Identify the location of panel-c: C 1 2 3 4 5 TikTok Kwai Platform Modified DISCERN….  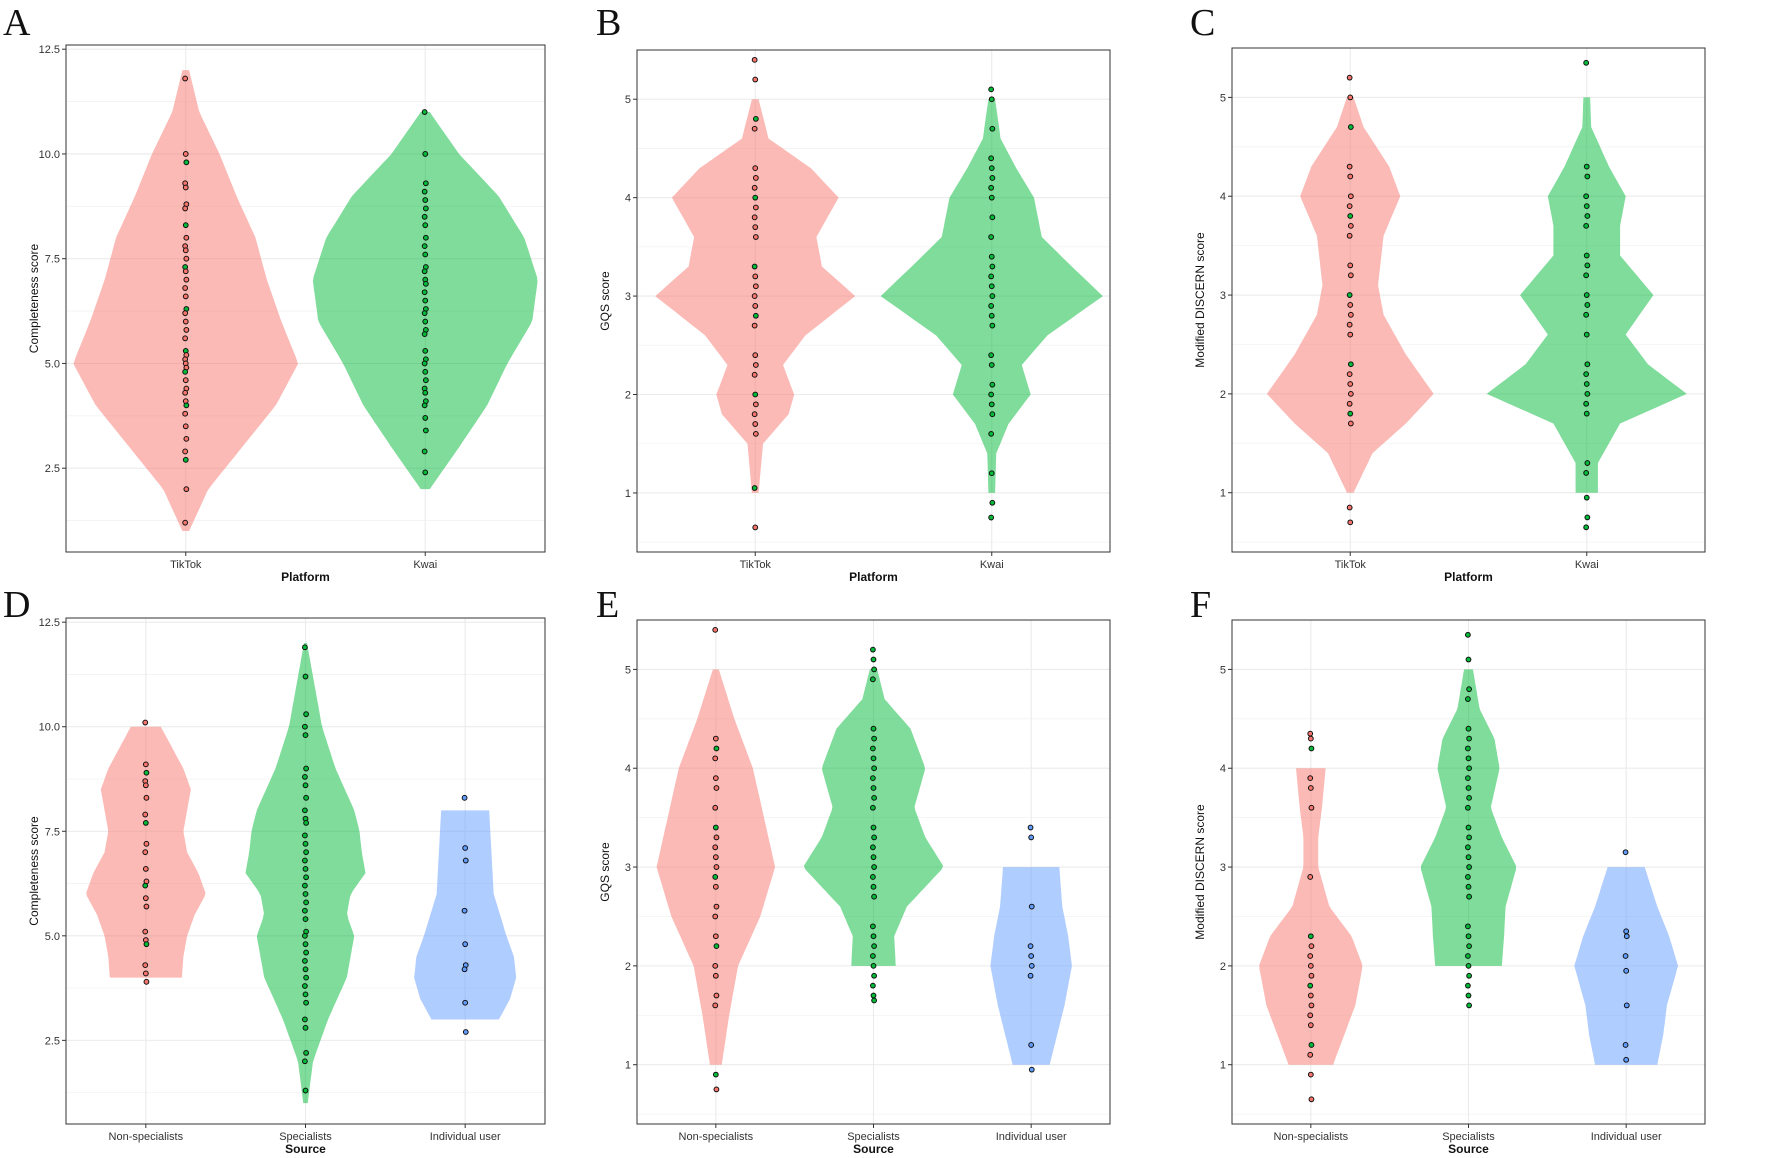
(1448, 293).